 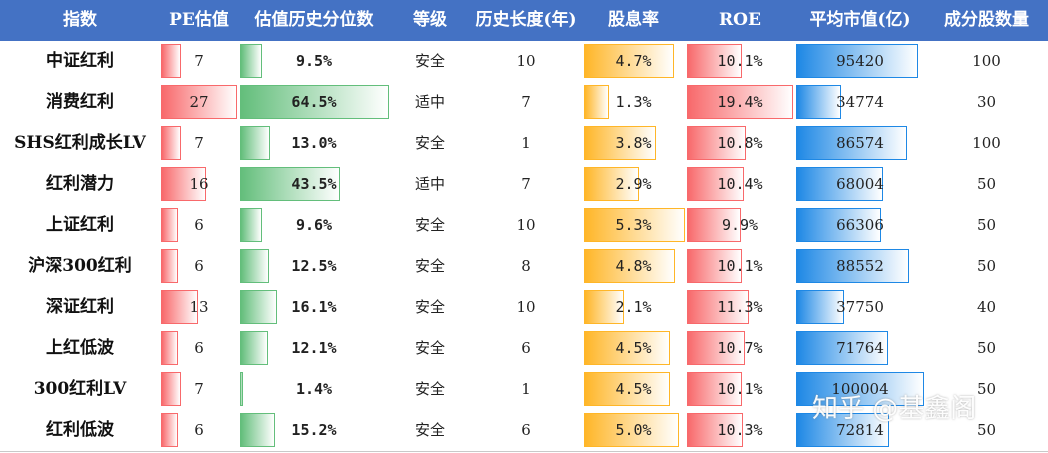 What do you see at coordinates (860, 184) in the screenshot?
I see `market-cap-value: 68004` at bounding box center [860, 184].